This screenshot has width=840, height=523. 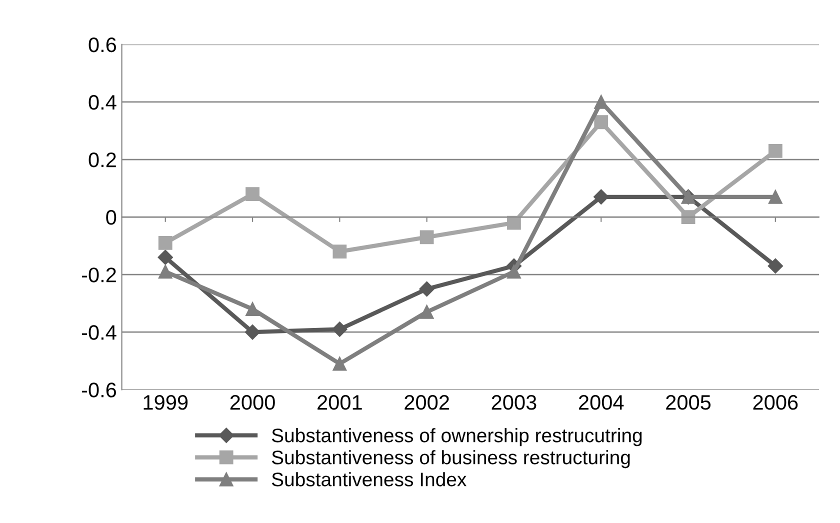 What do you see at coordinates (775, 402) in the screenshot?
I see `x-tick-label: 2006` at bounding box center [775, 402].